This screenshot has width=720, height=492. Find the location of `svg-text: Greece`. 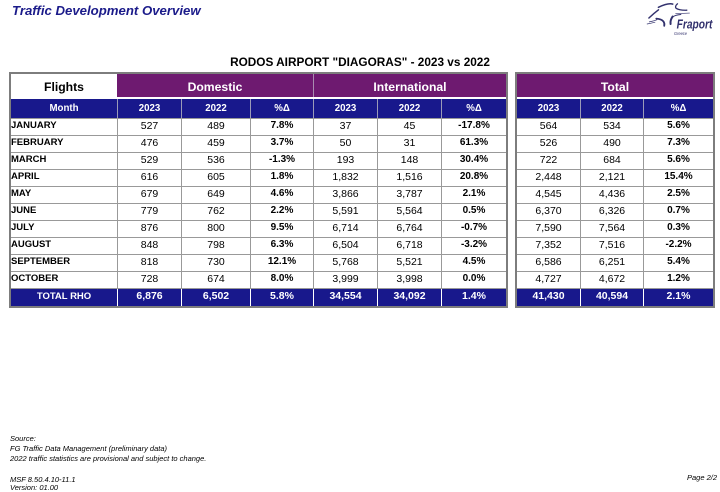

svg-text: Greece is located at coordinates (680, 34).